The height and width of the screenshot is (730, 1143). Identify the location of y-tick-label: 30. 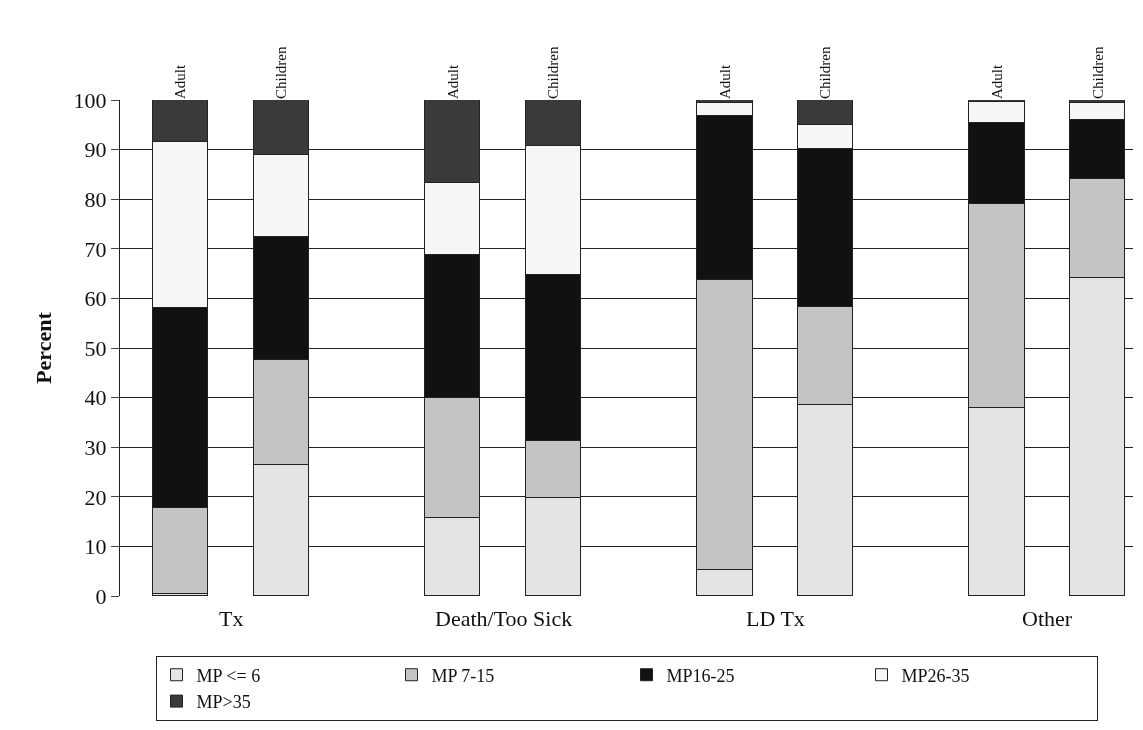
(95, 447).